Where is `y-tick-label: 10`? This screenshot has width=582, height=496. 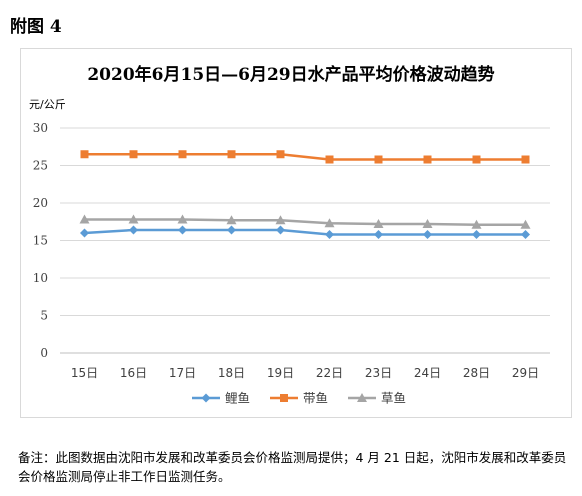
y-tick-label: 10 is located at coordinates (40, 278).